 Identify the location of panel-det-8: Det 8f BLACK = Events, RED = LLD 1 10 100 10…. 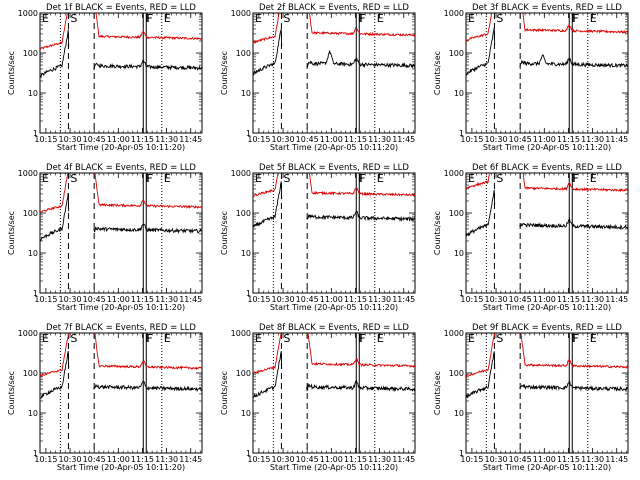
(318, 397).